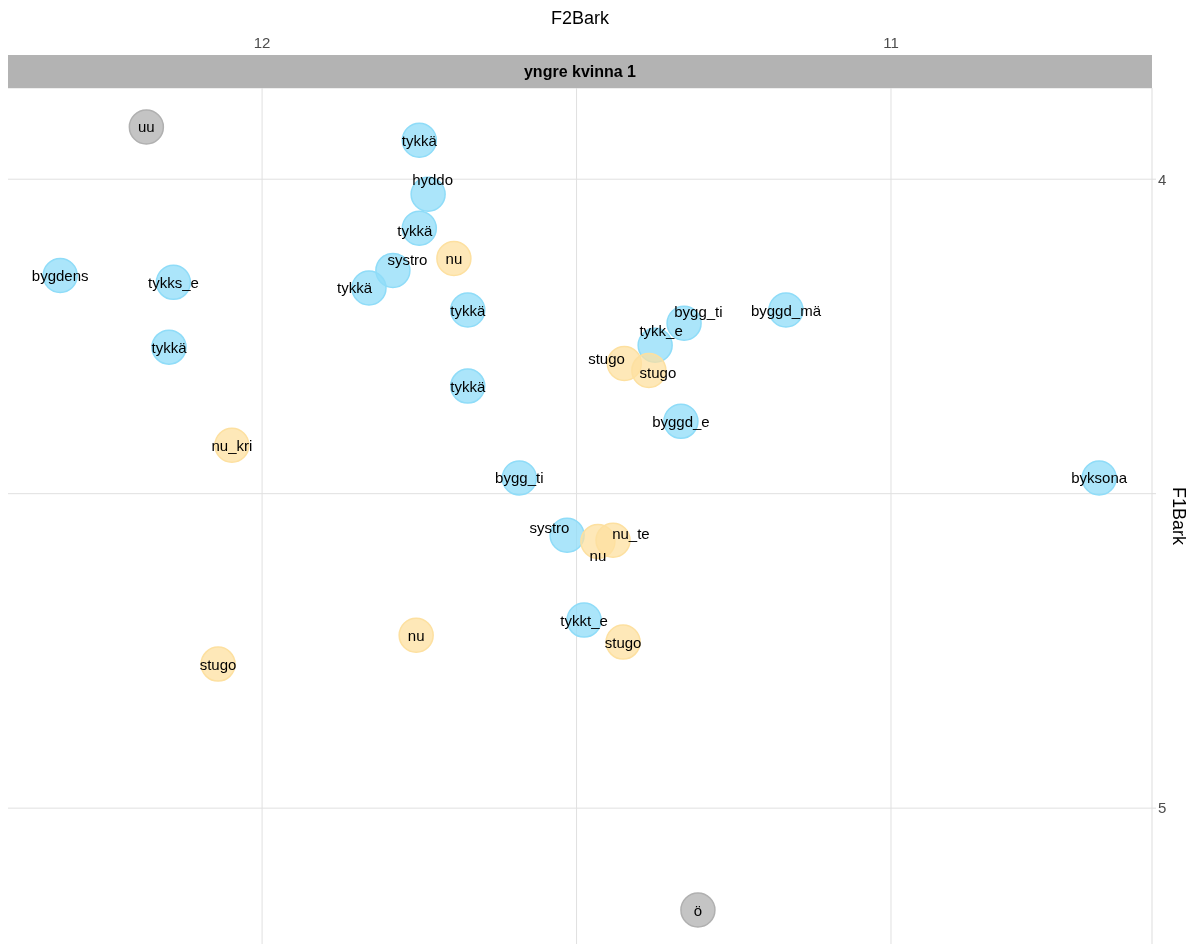 This screenshot has height=946, width=1199. I want to click on y-tick-label: 4, so click(1162, 179).